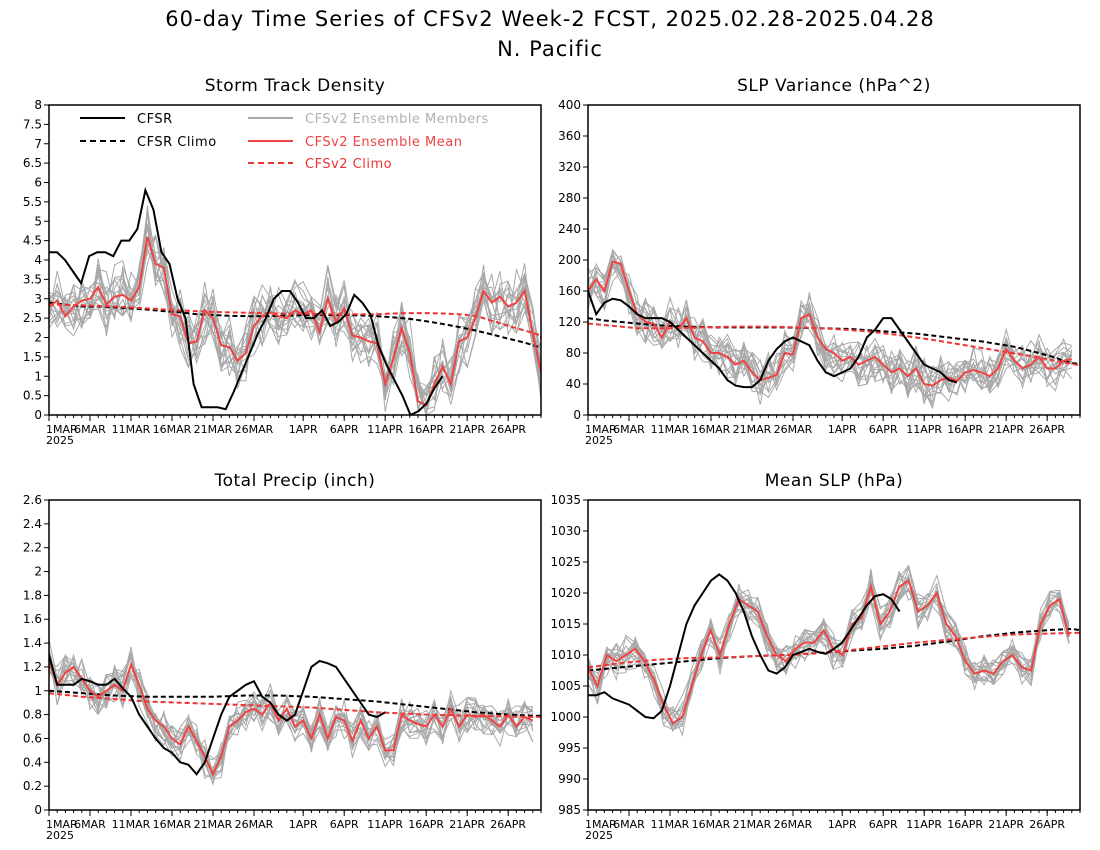  I want to click on y-tick-label: 2.6, so click(32, 500).